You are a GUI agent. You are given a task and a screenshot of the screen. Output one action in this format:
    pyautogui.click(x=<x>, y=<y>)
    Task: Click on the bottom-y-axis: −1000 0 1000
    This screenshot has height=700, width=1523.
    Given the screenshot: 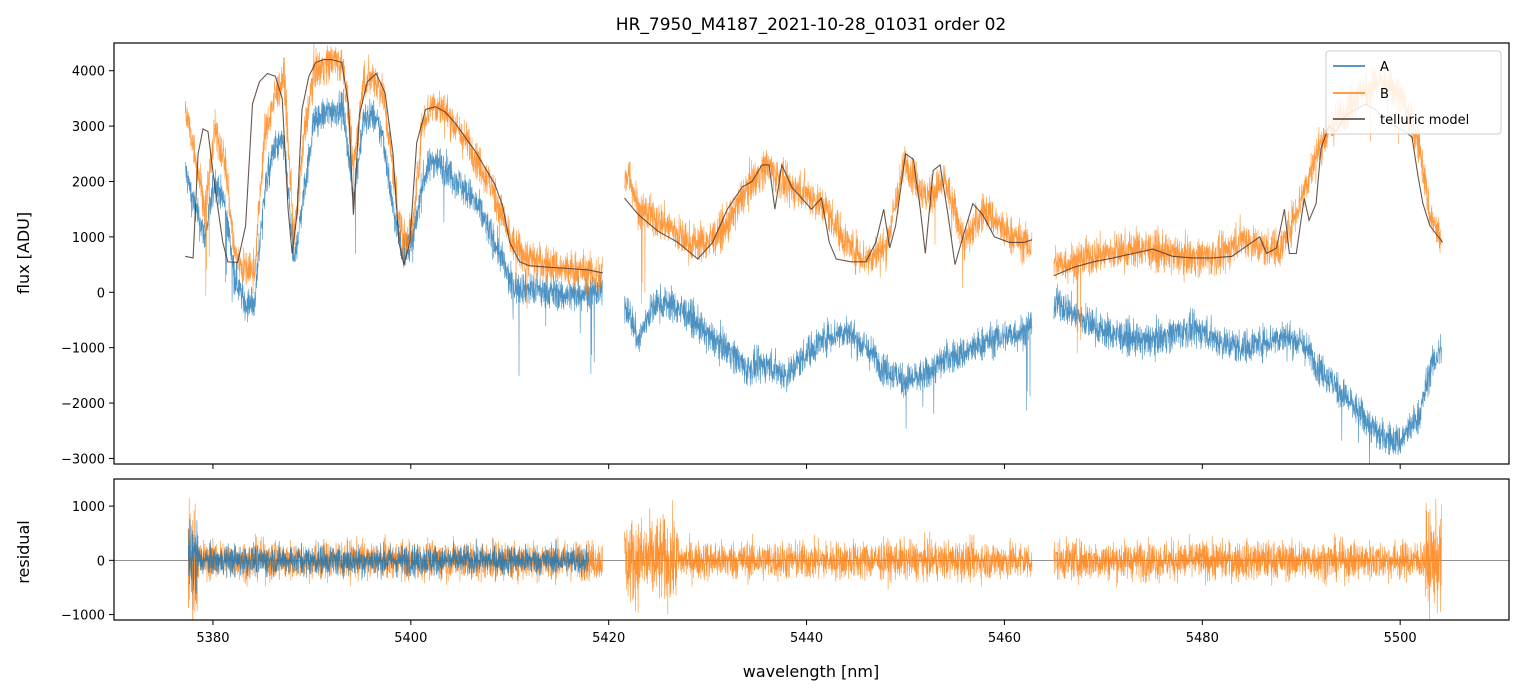 What is the action you would take?
    pyautogui.click(x=87, y=562)
    